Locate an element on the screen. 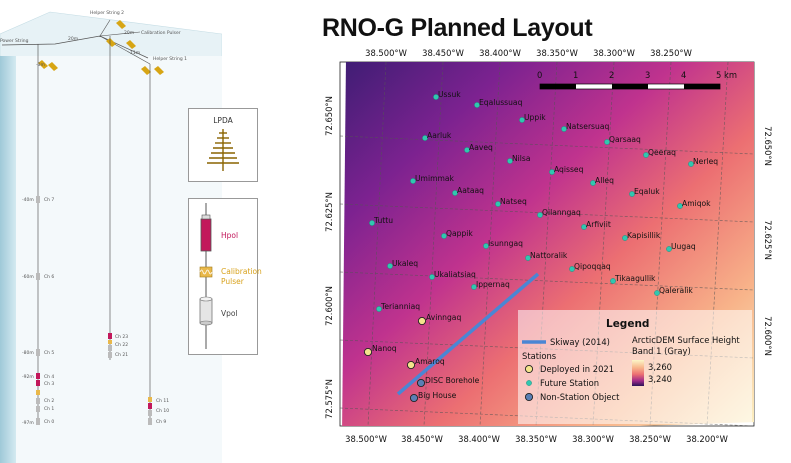  svg-text: Ussuk is located at coordinates (449, 94).